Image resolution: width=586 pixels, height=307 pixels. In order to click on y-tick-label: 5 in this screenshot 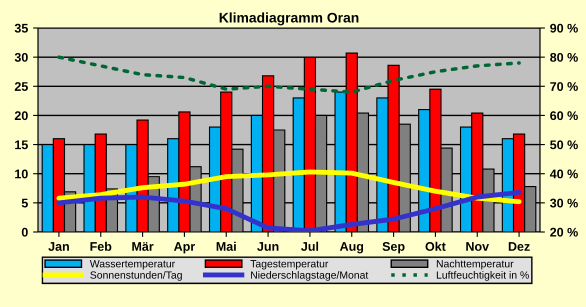, I will do `click(25, 203)`.